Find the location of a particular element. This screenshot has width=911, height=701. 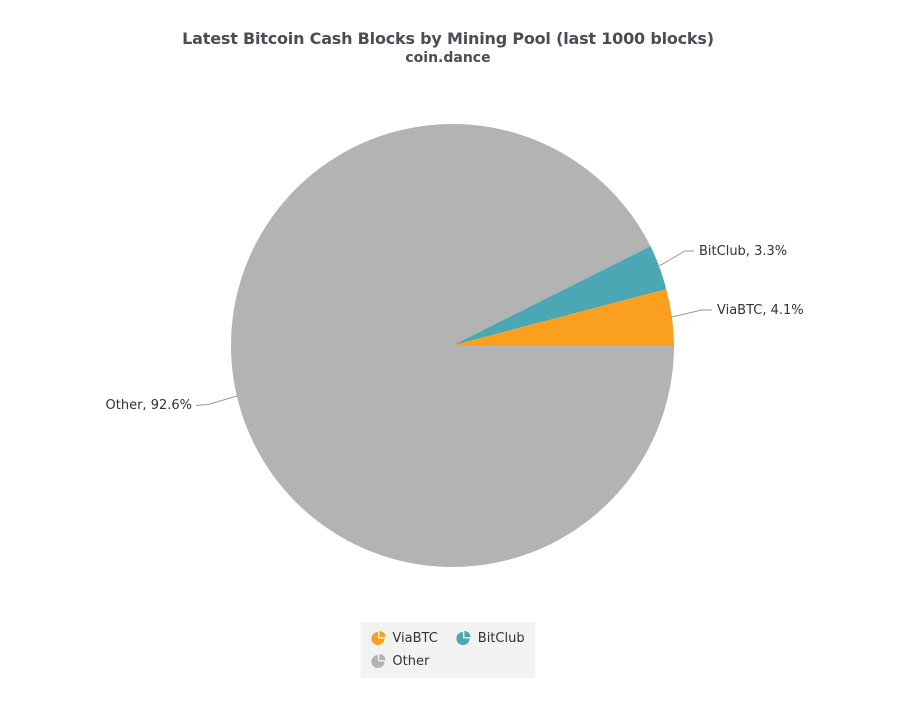

connector-line-viabtc is located at coordinates (690, 313).